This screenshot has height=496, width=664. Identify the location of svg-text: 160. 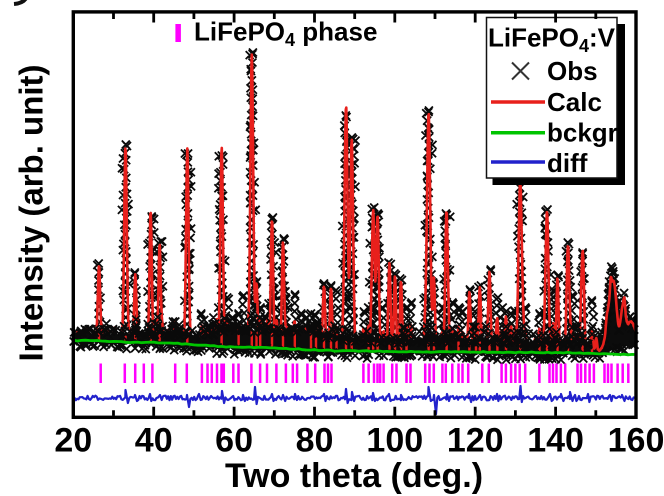
(636, 441).